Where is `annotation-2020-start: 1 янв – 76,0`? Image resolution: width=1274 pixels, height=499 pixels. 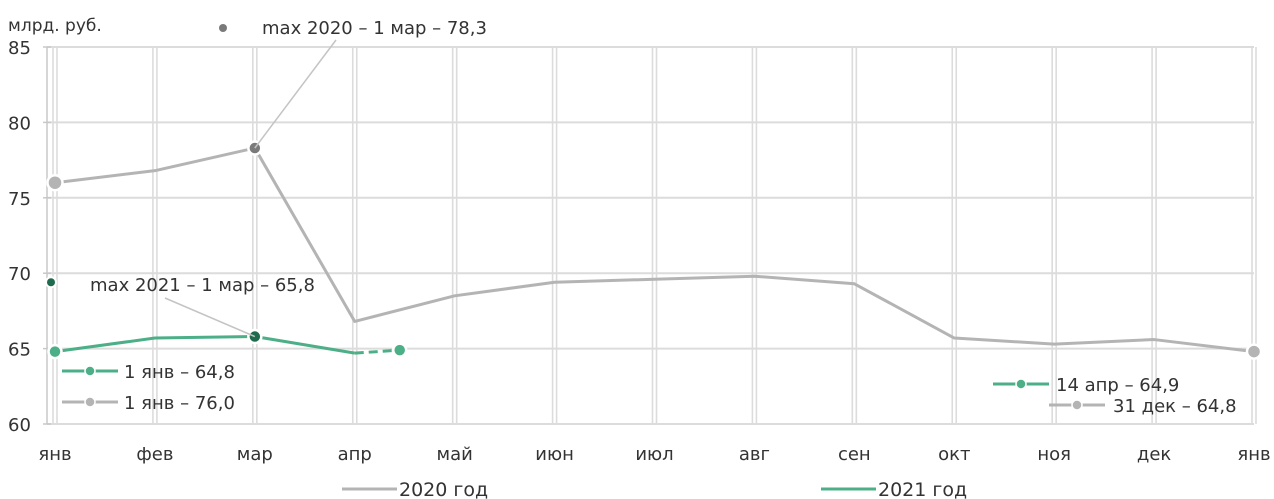
annotation-2020-start: 1 янв – 76,0 is located at coordinates (179, 403).